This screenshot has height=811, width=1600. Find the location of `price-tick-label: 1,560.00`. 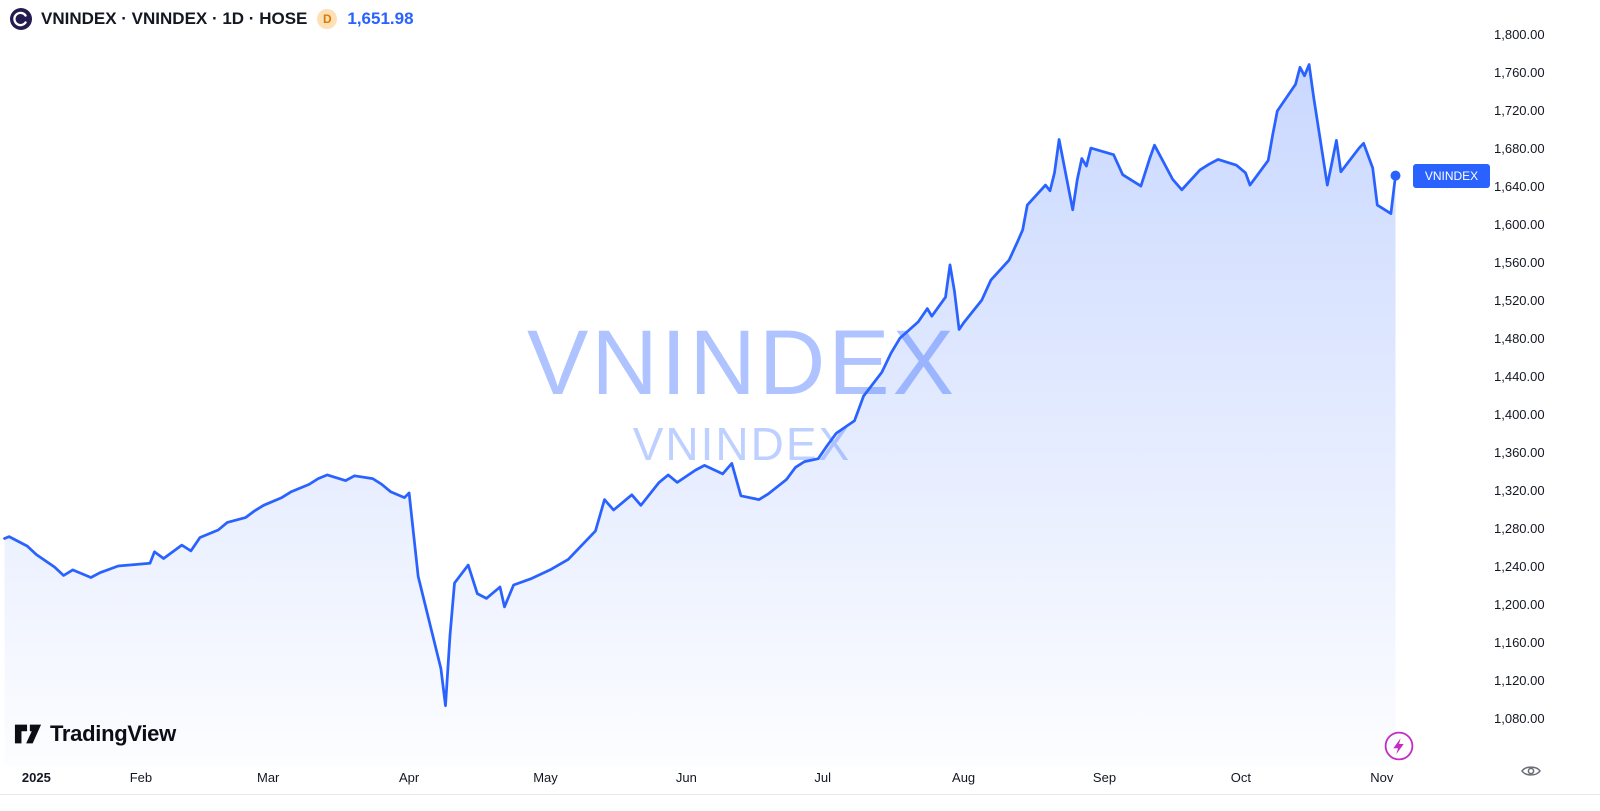

price-tick-label: 1,560.00 is located at coordinates (1519, 262).